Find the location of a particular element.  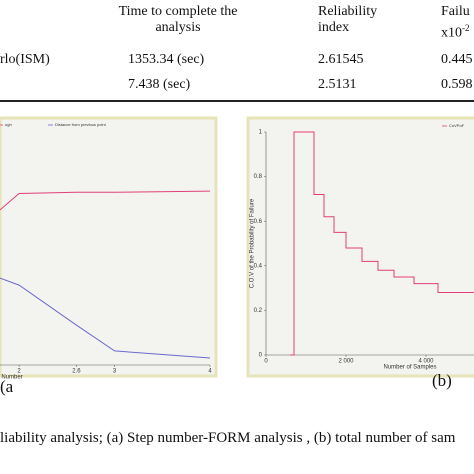

y-tick-label: 0.6 is located at coordinates (258, 222).